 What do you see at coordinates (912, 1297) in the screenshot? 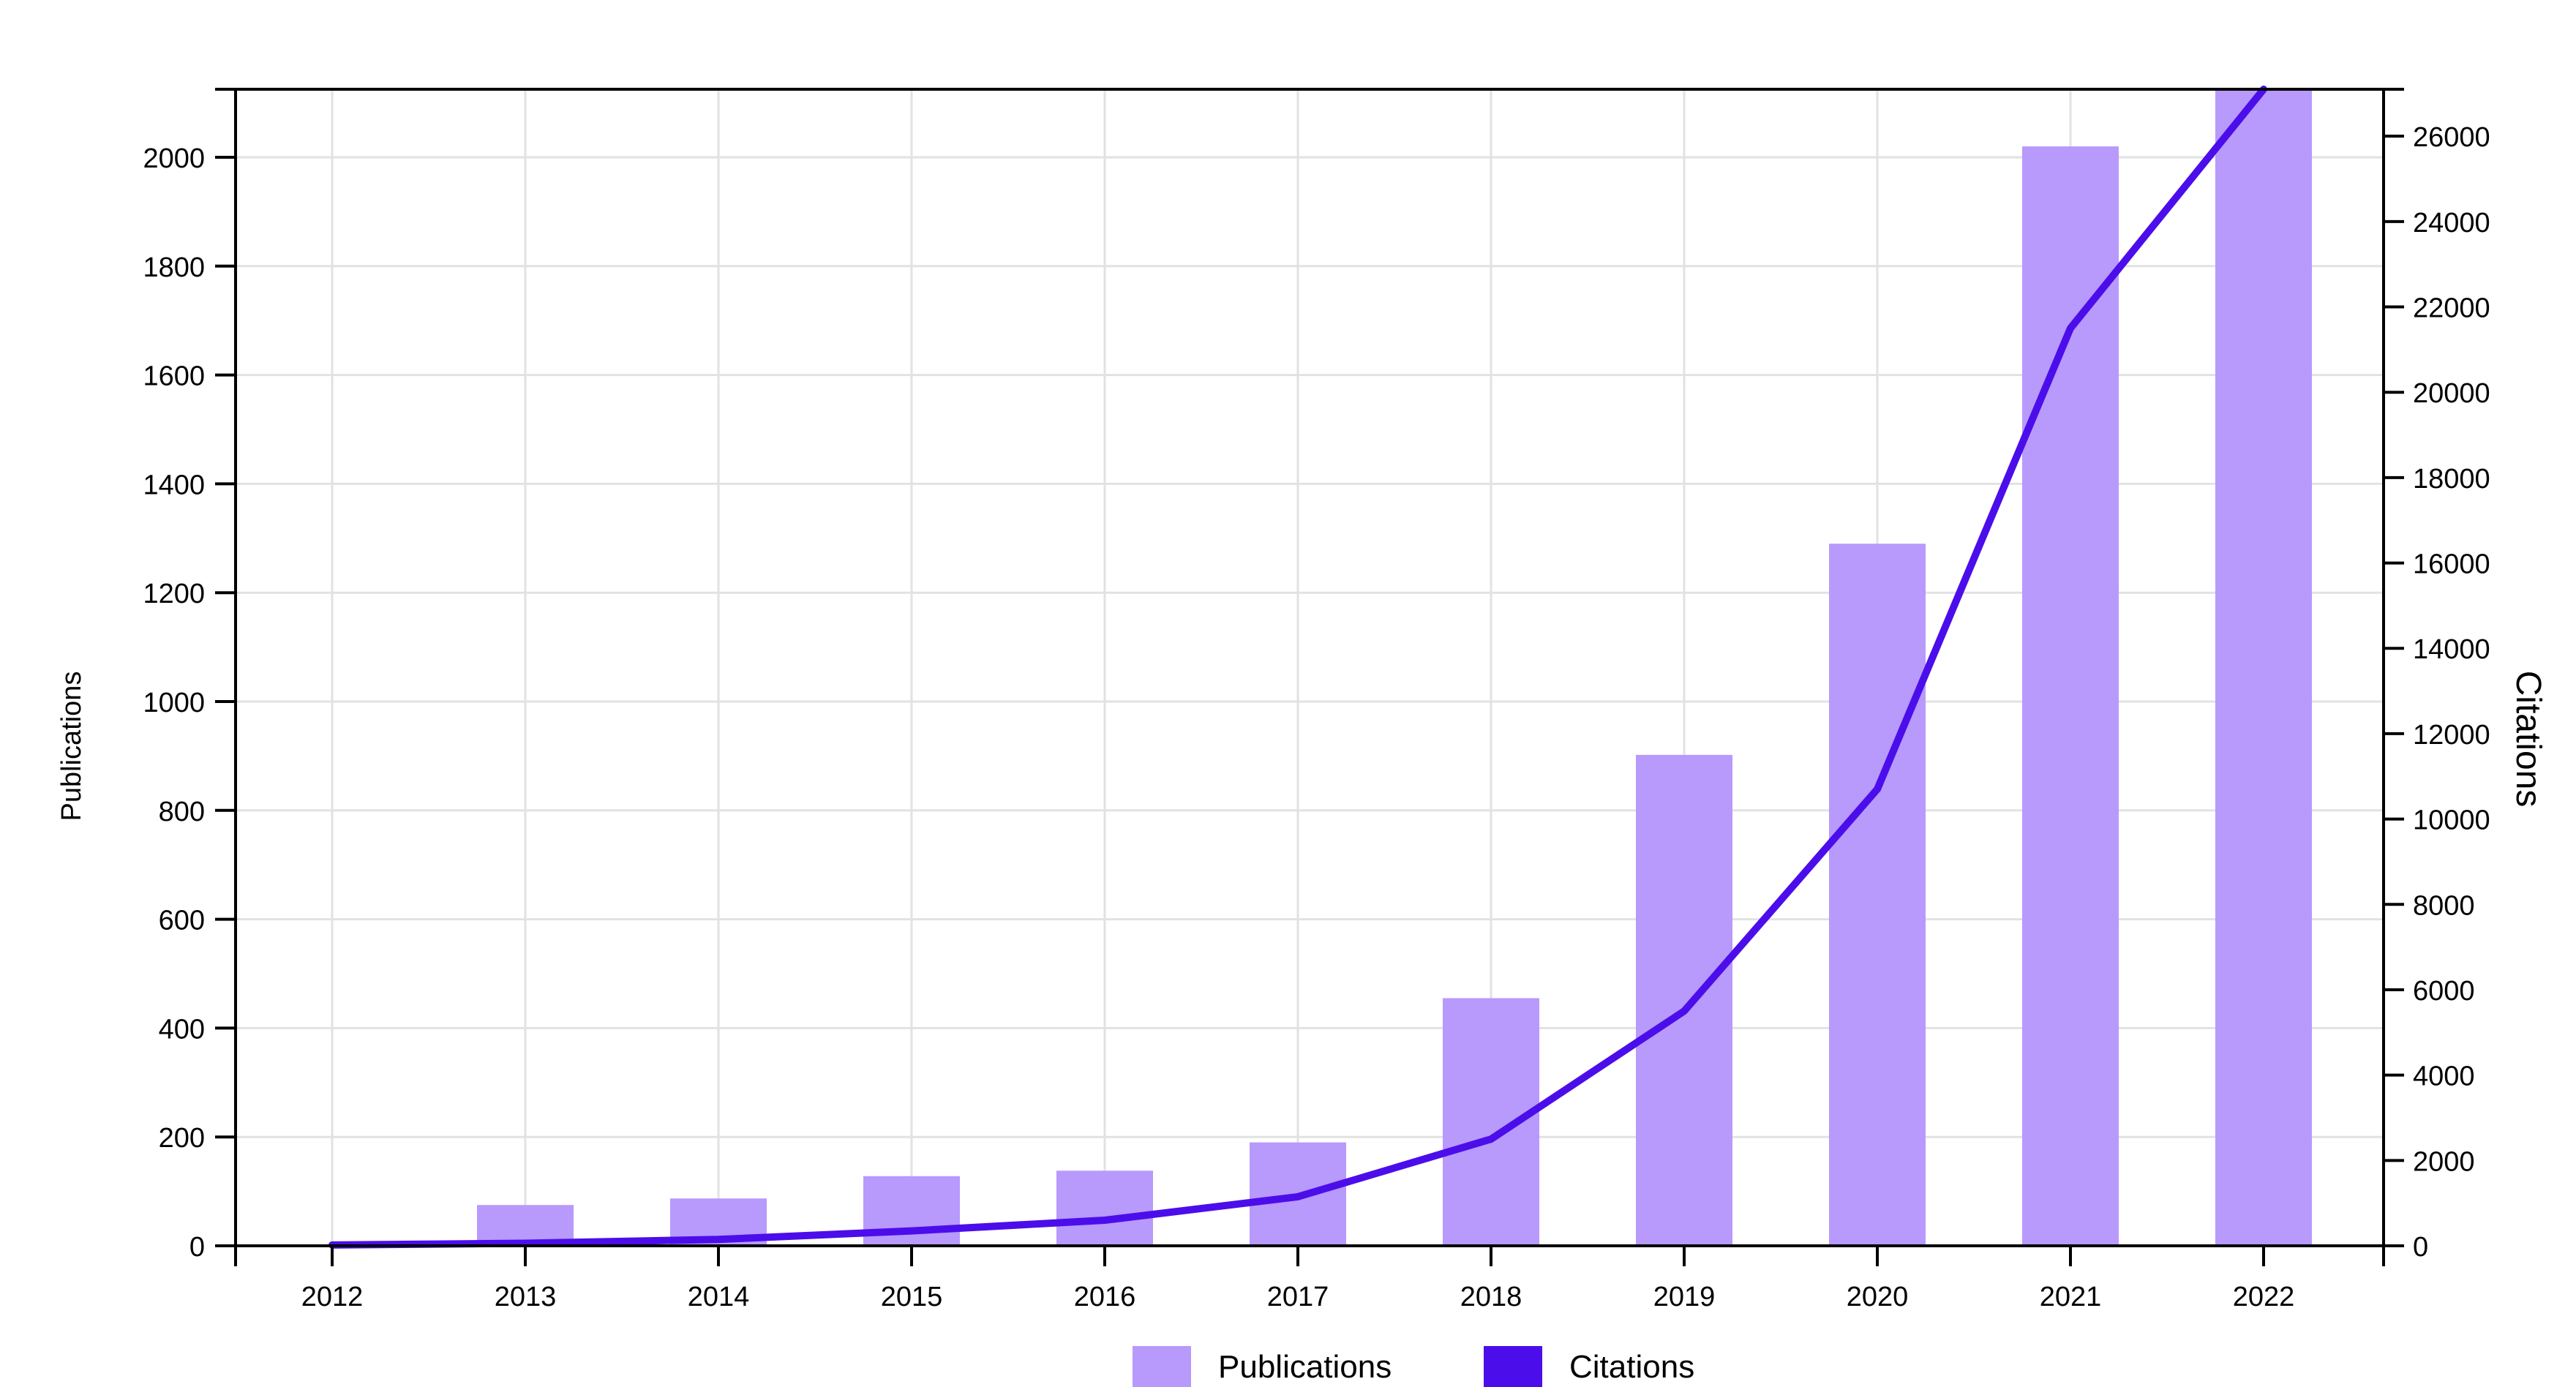
I see `x-tick-label: 2015` at bounding box center [912, 1297].